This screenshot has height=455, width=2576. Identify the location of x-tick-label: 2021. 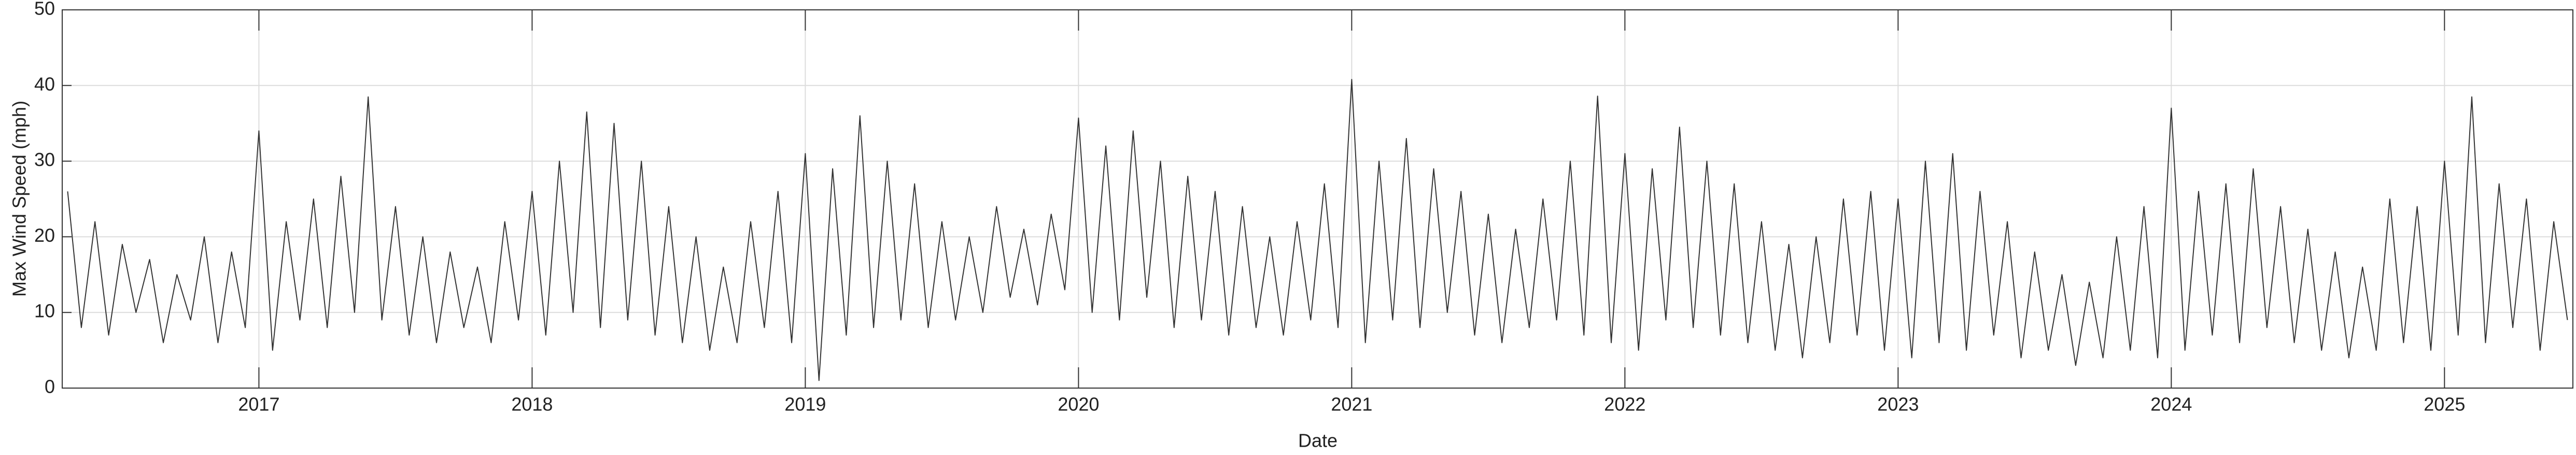
(1351, 405).